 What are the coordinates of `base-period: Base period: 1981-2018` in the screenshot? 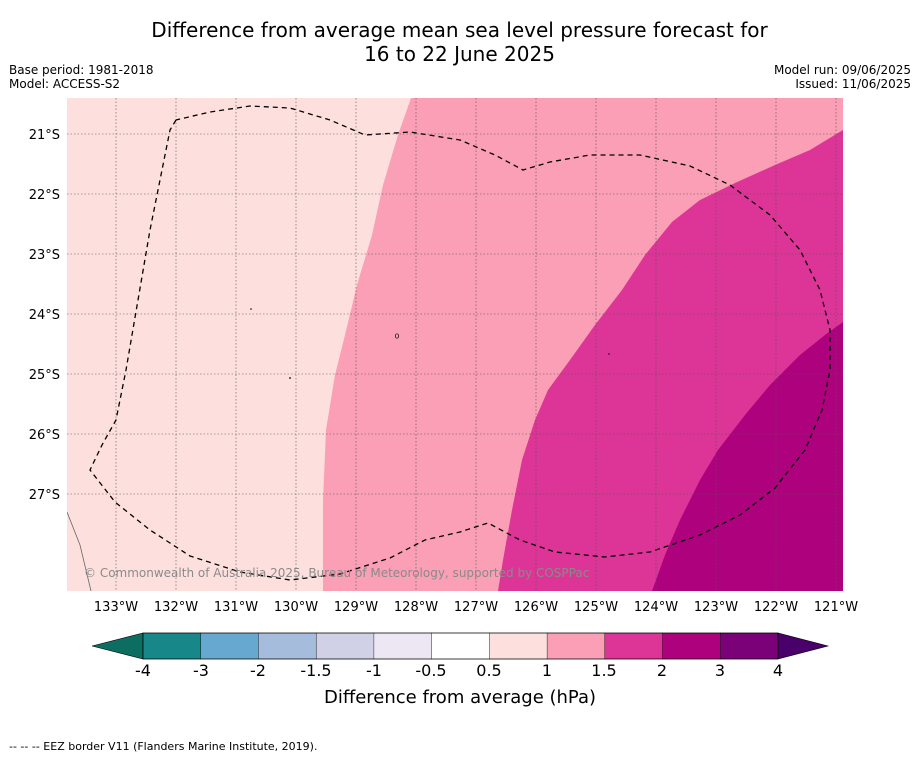 It's located at (81, 70).